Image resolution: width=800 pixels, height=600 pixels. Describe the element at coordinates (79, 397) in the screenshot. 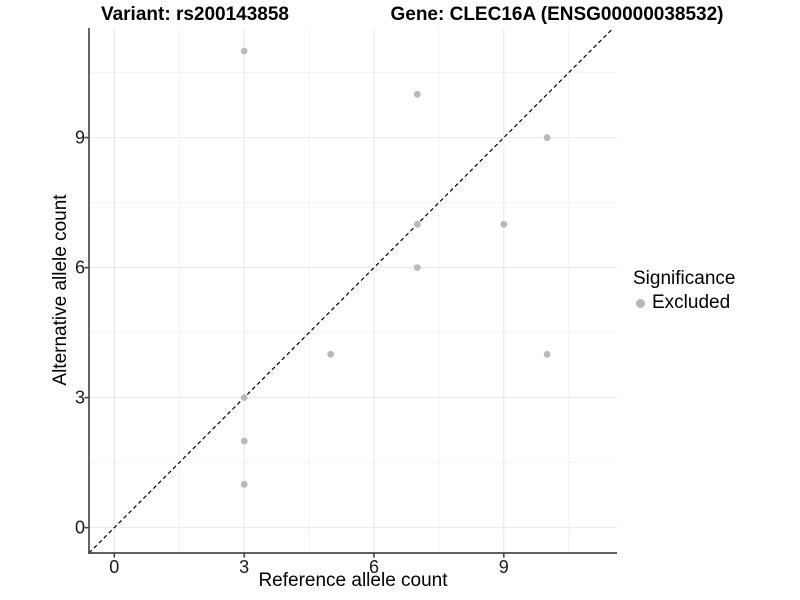

I see `y-tick-label: 3` at that location.